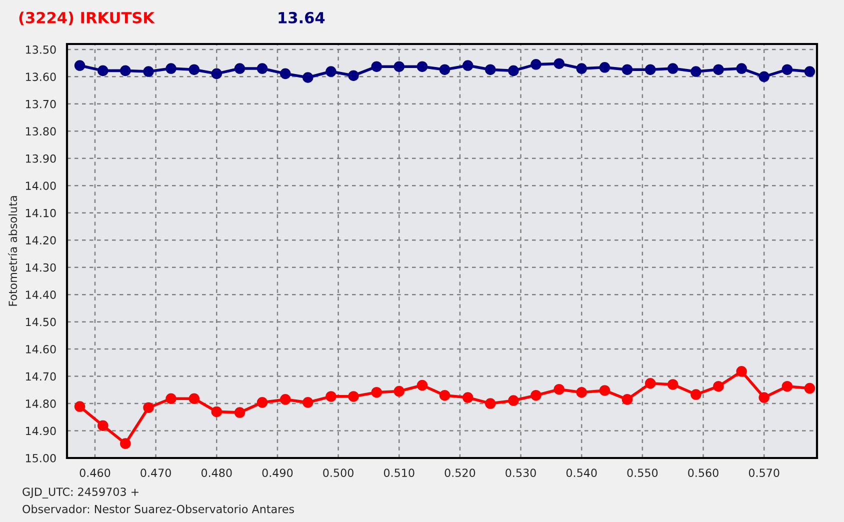 This screenshot has width=844, height=522. Describe the element at coordinates (80, 493) in the screenshot. I see `text: GJD_UTC: 2459703 +` at that location.